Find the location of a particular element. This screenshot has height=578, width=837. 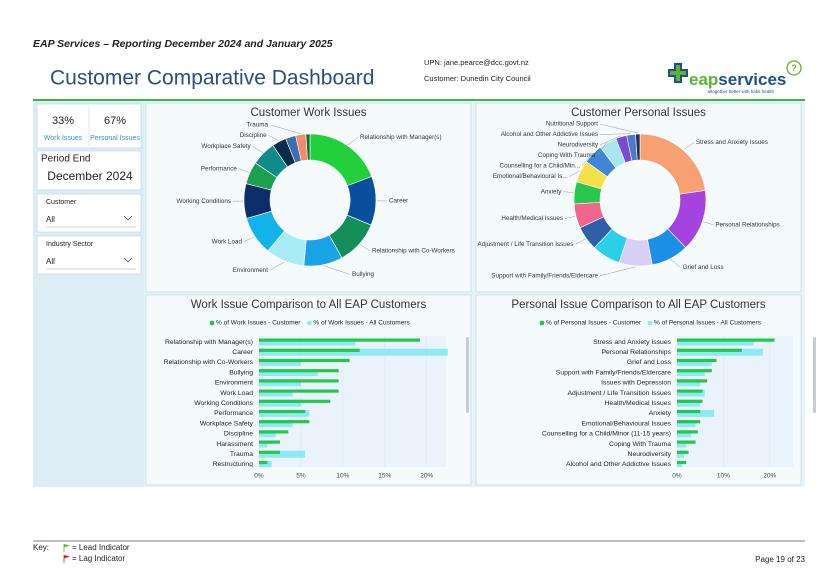

industry-filter: Industry Sector All is located at coordinates (89, 255).